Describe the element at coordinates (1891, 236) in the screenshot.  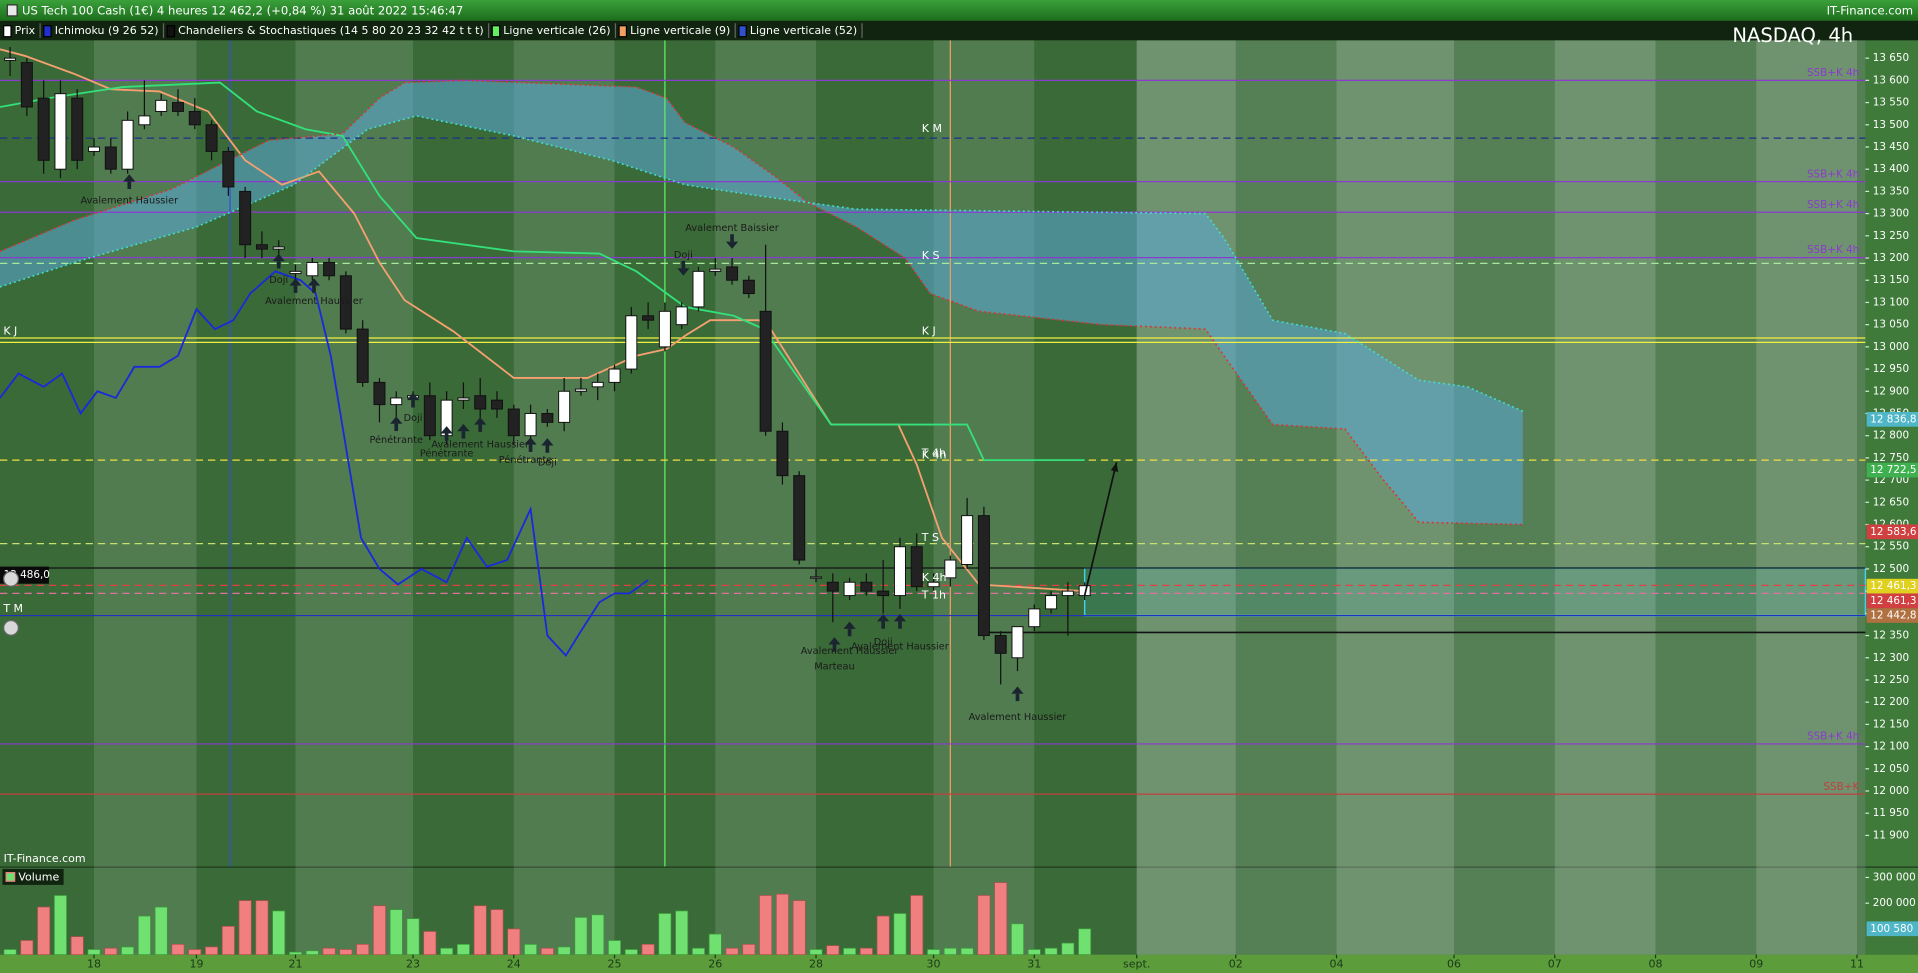
I see `y-tick-label: 13 250` at that location.